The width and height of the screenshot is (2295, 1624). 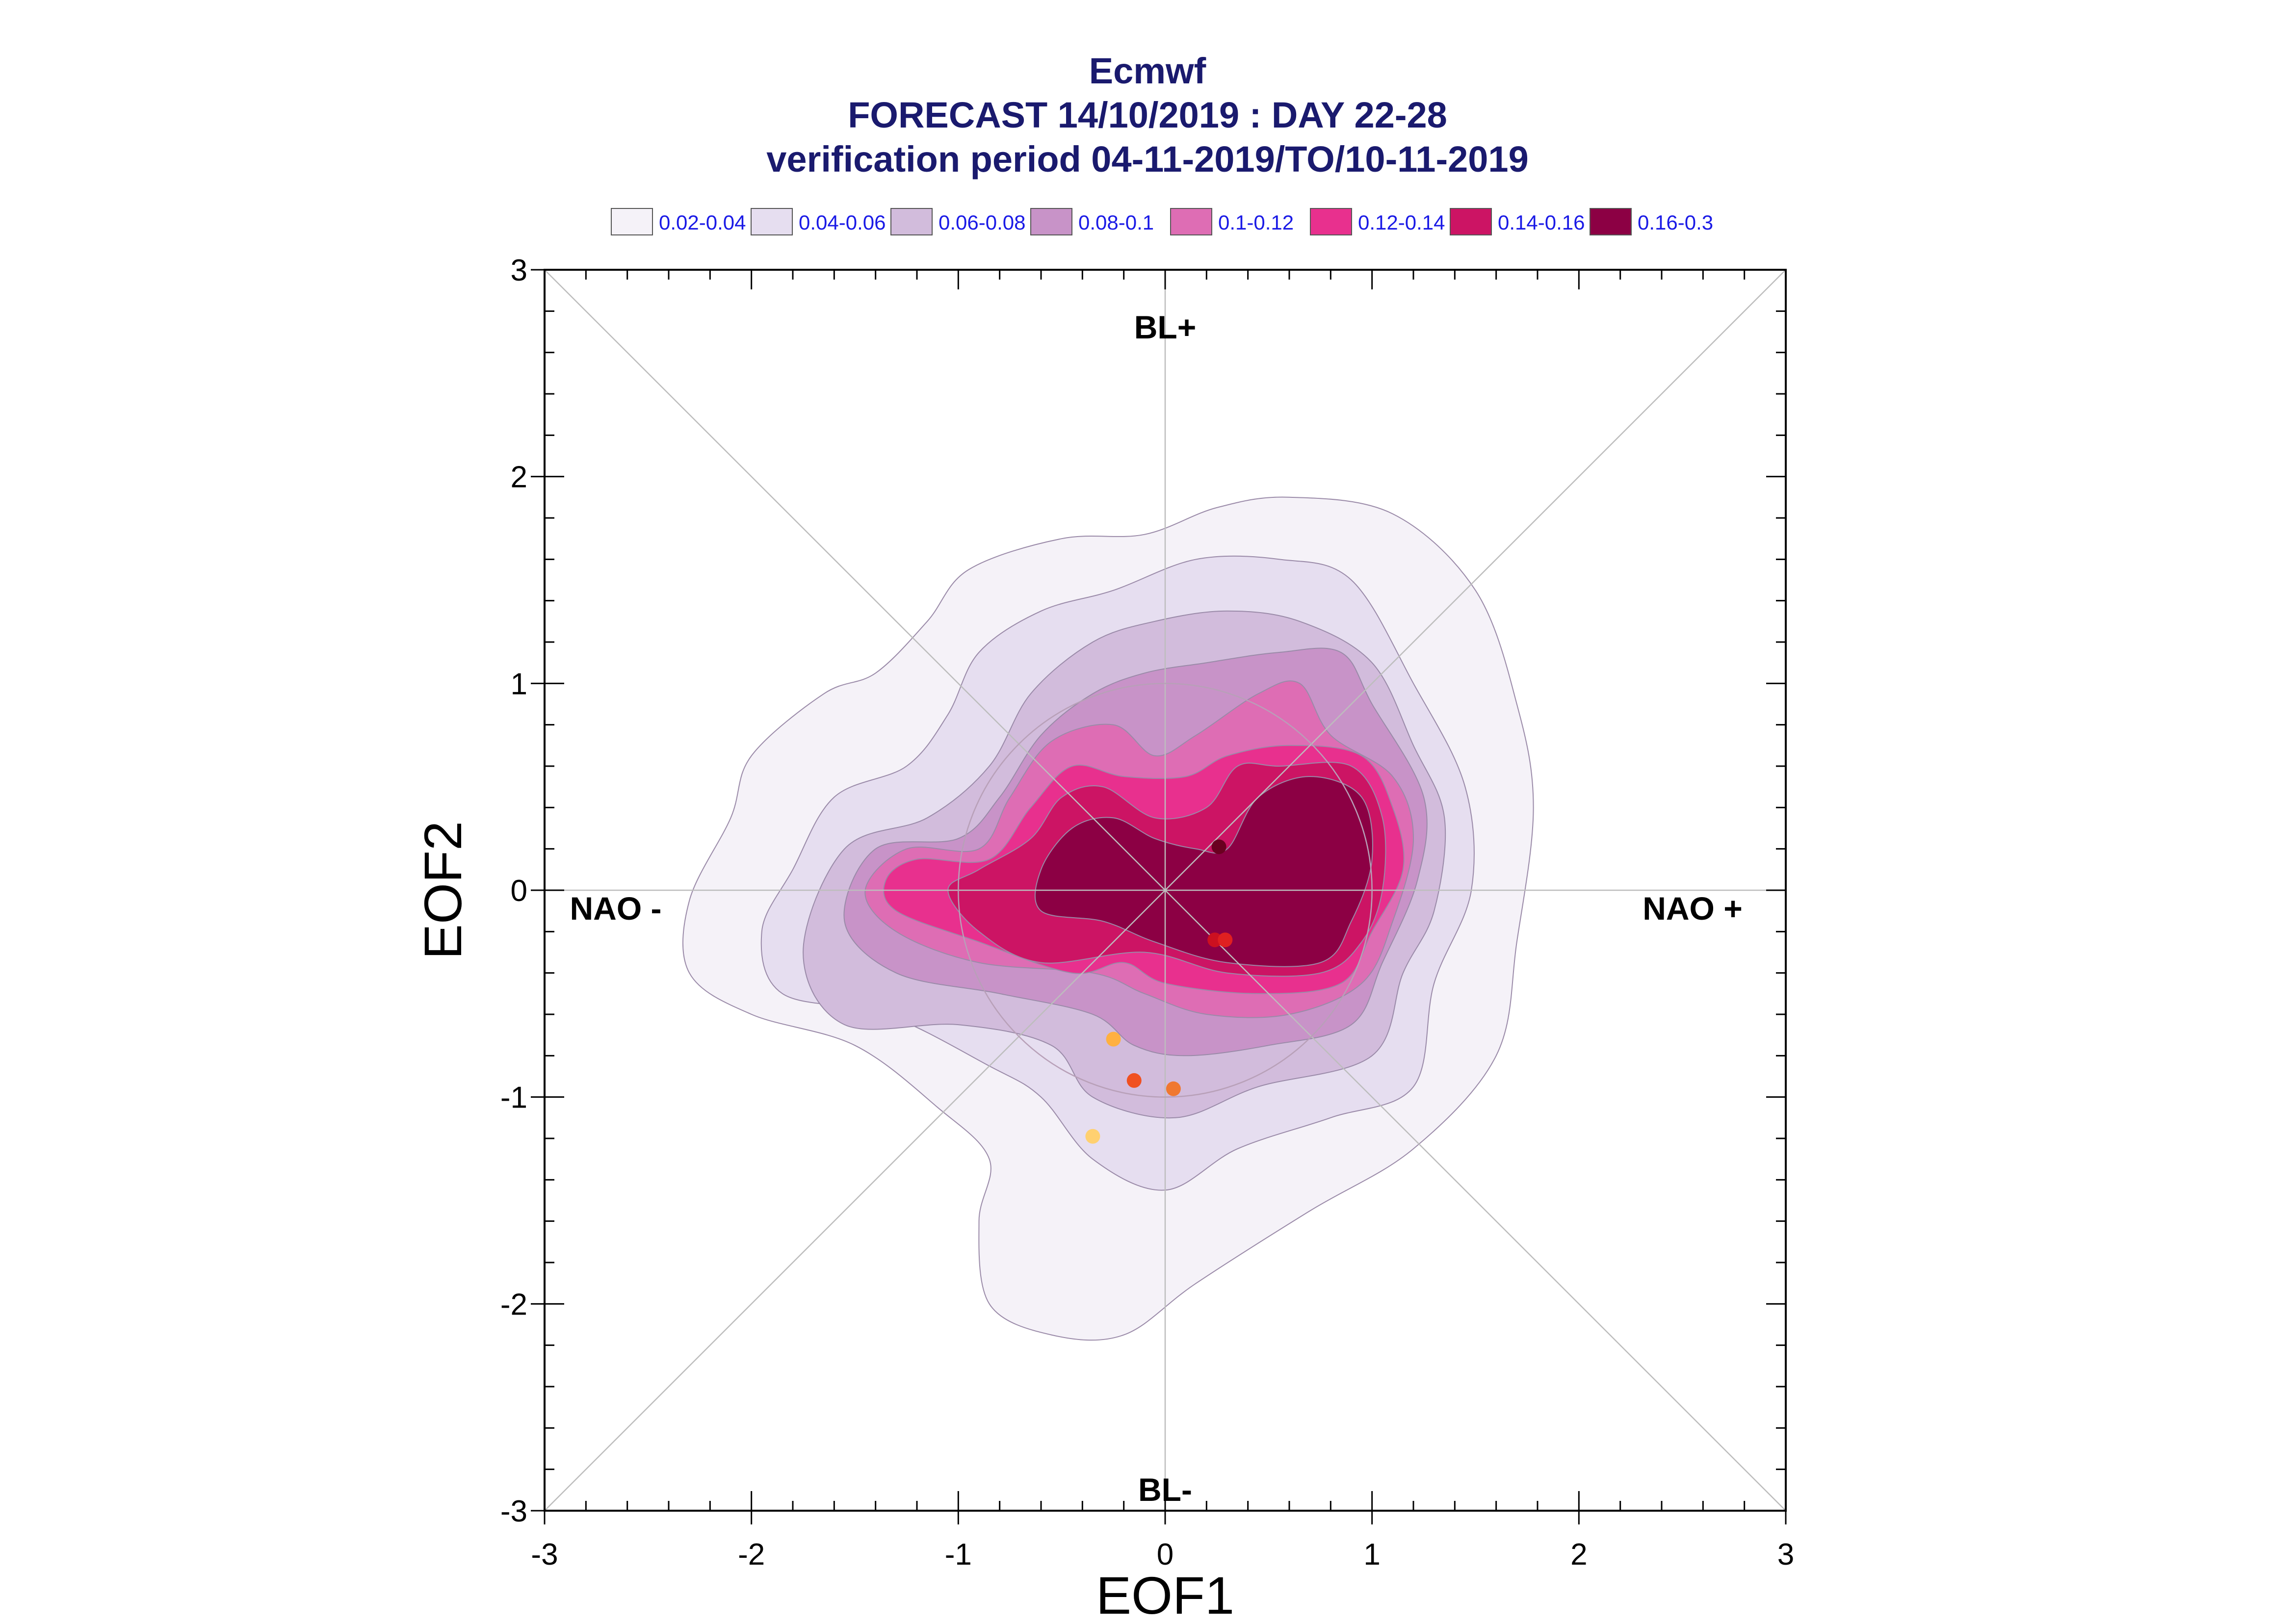 What do you see at coordinates (1166, 327) in the screenshot?
I see `regime-label-top: BL+` at bounding box center [1166, 327].